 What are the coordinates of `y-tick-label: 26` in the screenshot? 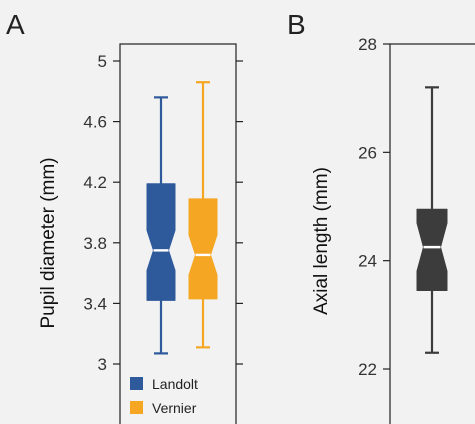 It's located at (367, 152).